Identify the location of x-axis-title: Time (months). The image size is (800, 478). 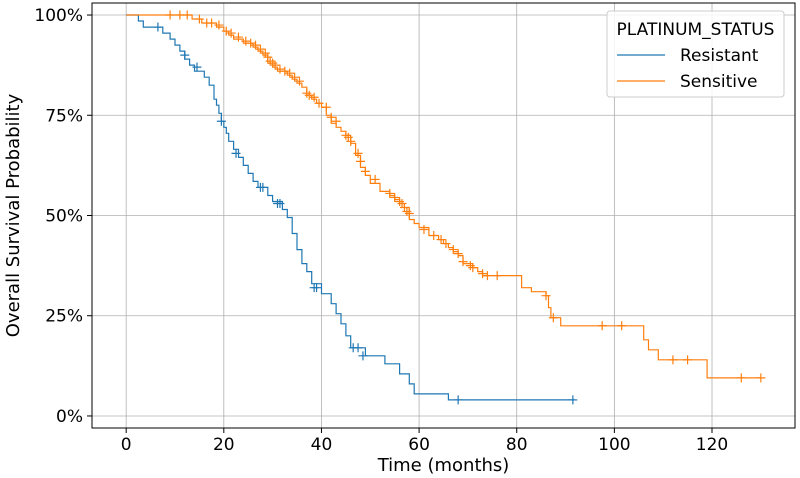
(443, 465).